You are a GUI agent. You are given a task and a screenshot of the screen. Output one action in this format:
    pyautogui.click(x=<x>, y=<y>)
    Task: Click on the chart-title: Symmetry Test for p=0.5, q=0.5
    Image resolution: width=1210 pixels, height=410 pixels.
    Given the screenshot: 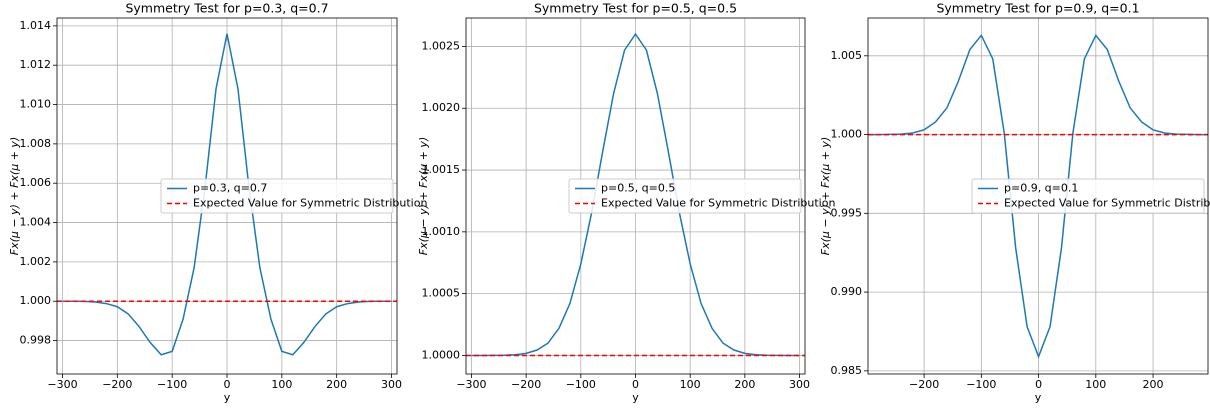 What is the action you would take?
    pyautogui.click(x=635, y=8)
    